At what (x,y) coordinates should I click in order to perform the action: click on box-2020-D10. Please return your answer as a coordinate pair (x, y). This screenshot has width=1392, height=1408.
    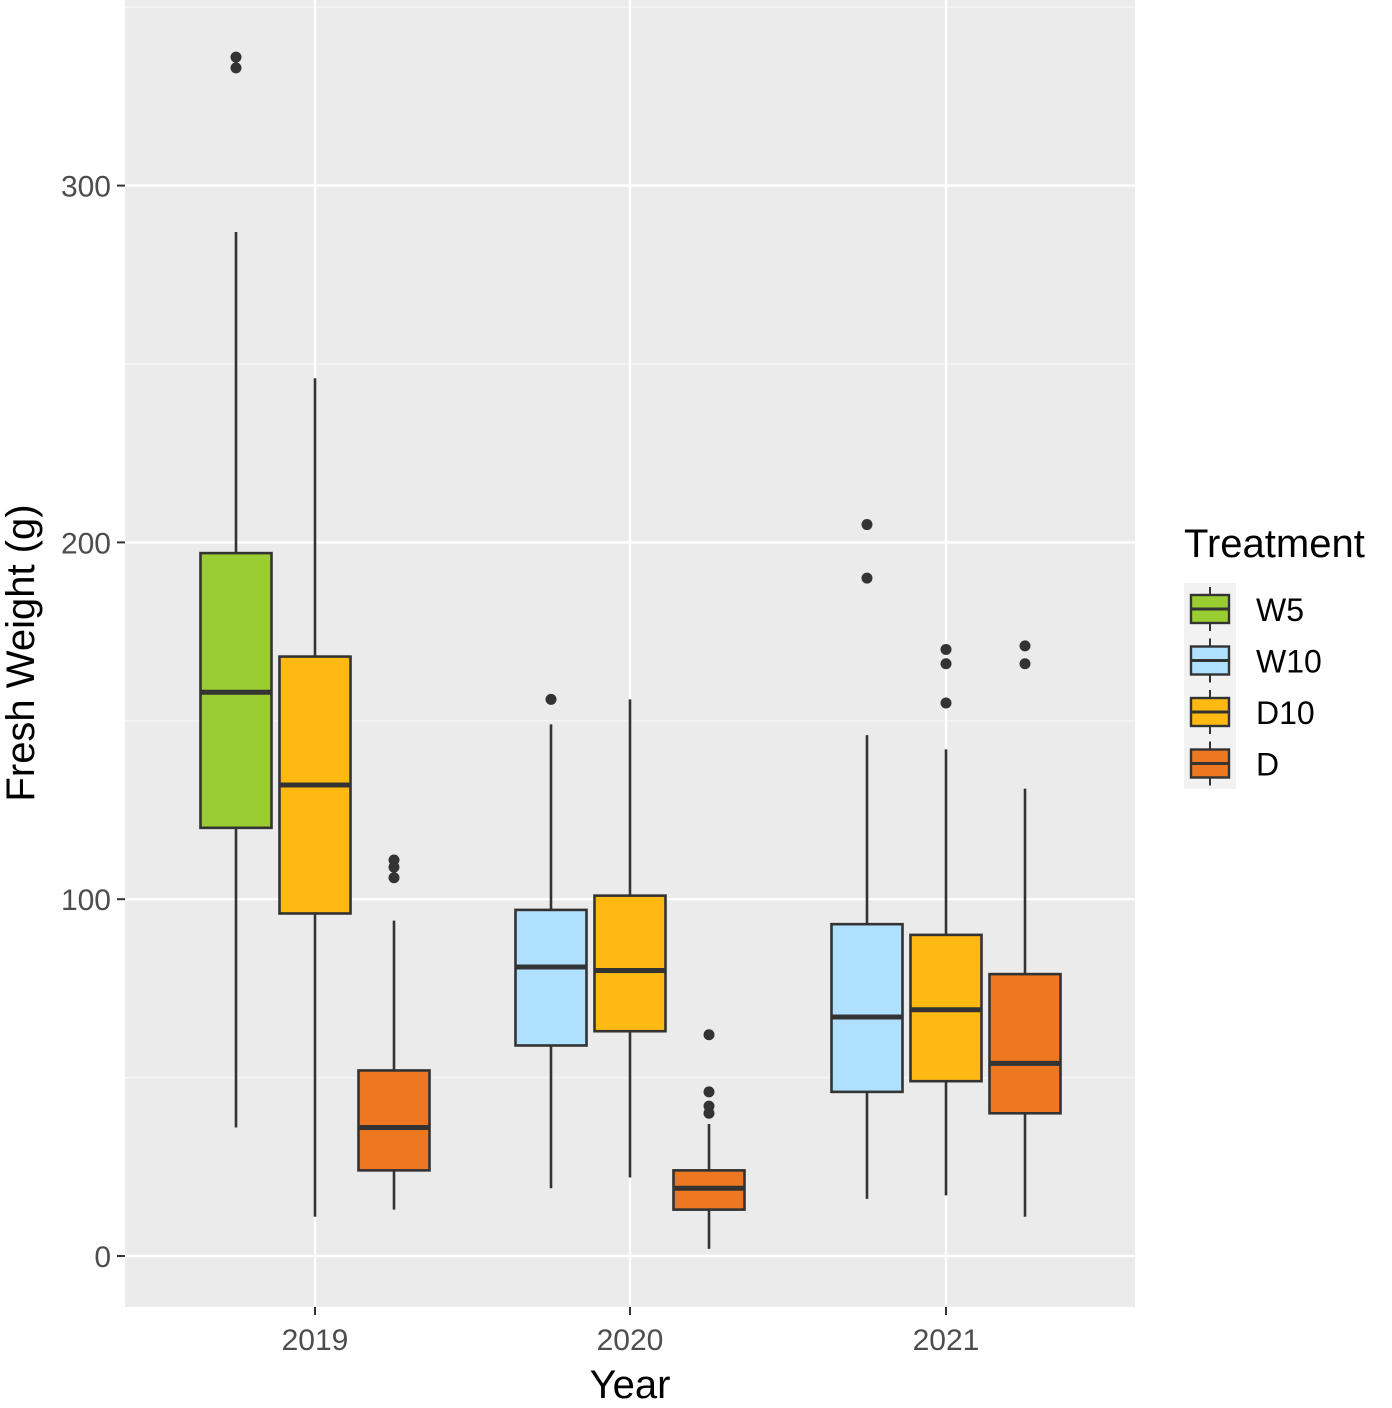
    Looking at the image, I should click on (630, 938).